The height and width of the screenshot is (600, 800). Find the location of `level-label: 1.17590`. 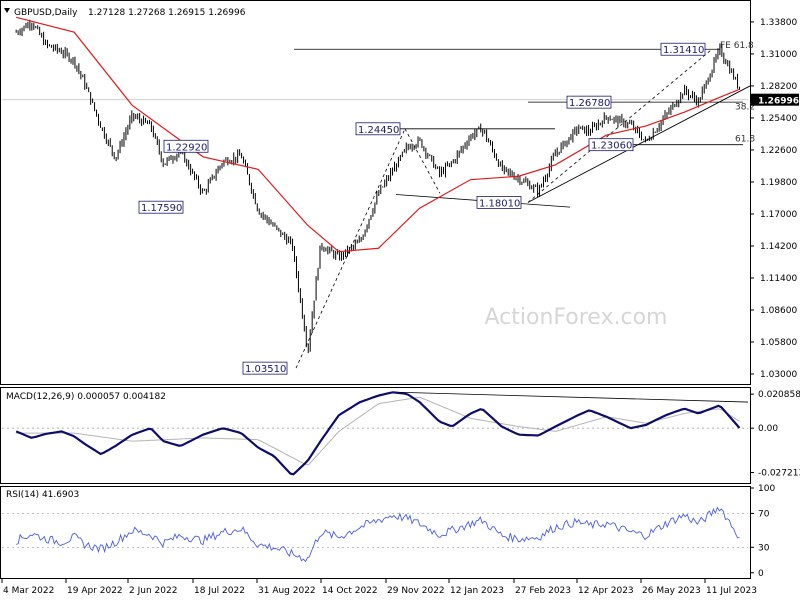

level-label: 1.17590 is located at coordinates (161, 208).